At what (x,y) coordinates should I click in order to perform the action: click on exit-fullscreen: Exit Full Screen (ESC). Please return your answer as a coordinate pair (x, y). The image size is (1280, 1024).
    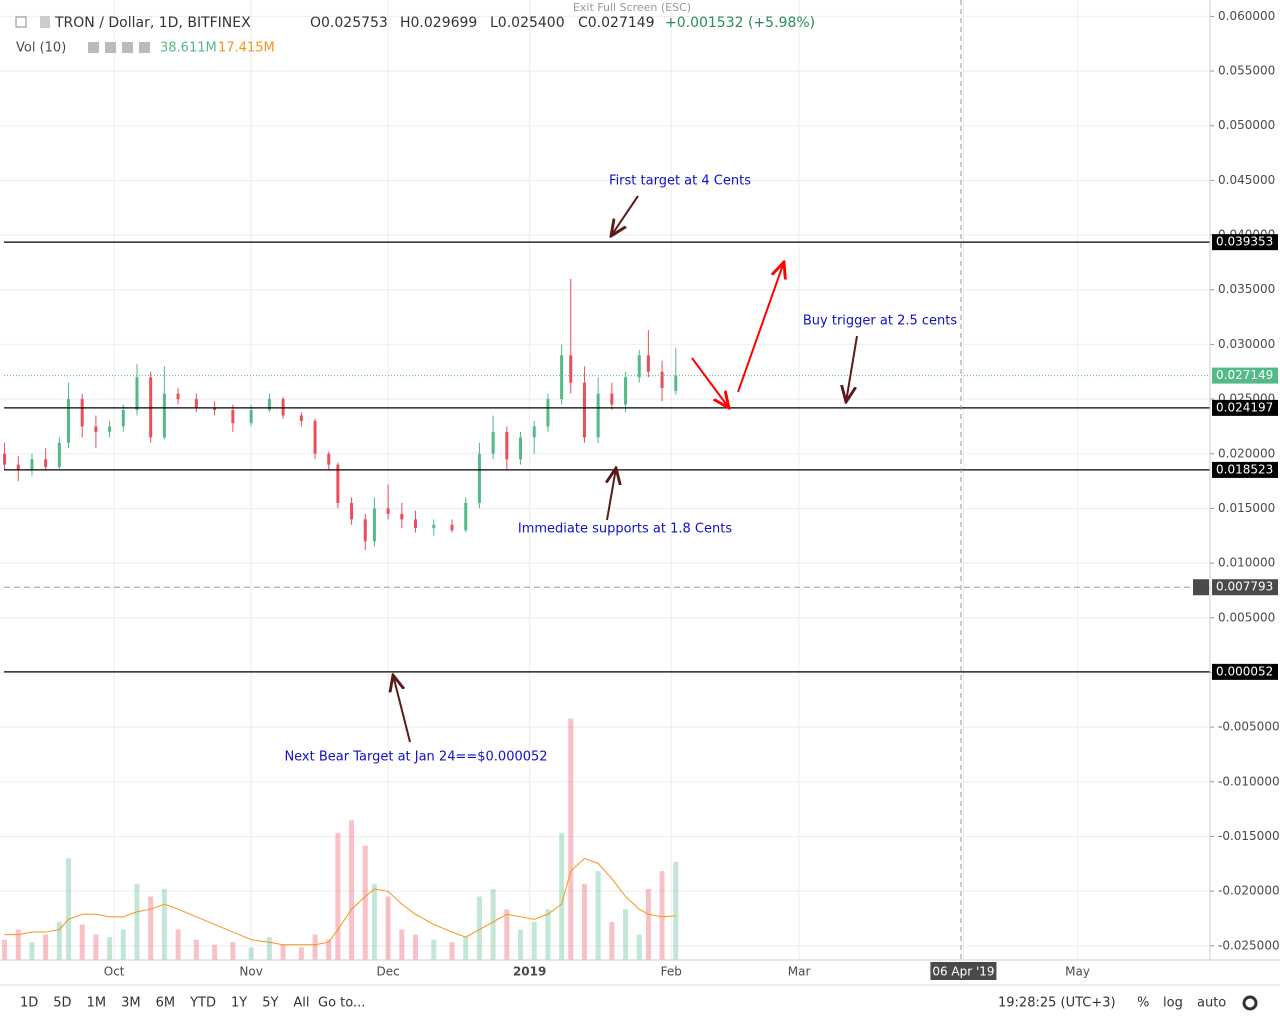
    Looking at the image, I should click on (632, 7).